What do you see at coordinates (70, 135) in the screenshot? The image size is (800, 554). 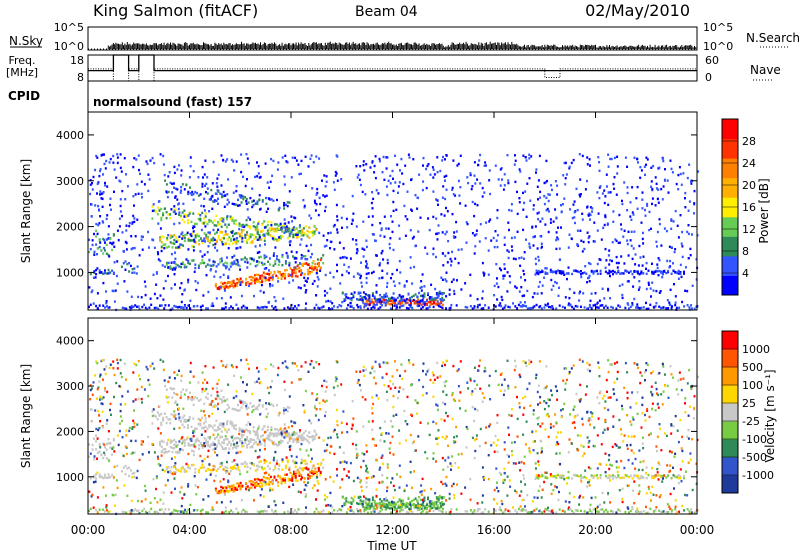 I see `ytick-label: 4000` at bounding box center [70, 135].